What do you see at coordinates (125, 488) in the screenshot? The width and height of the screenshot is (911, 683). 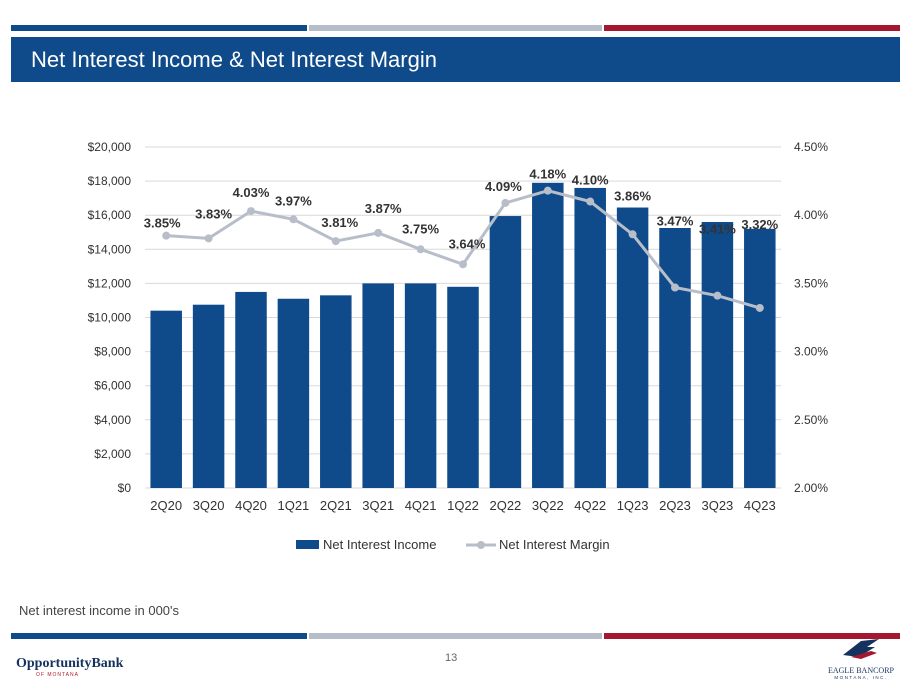 I see `y-left-tick-label: $0` at bounding box center [125, 488].